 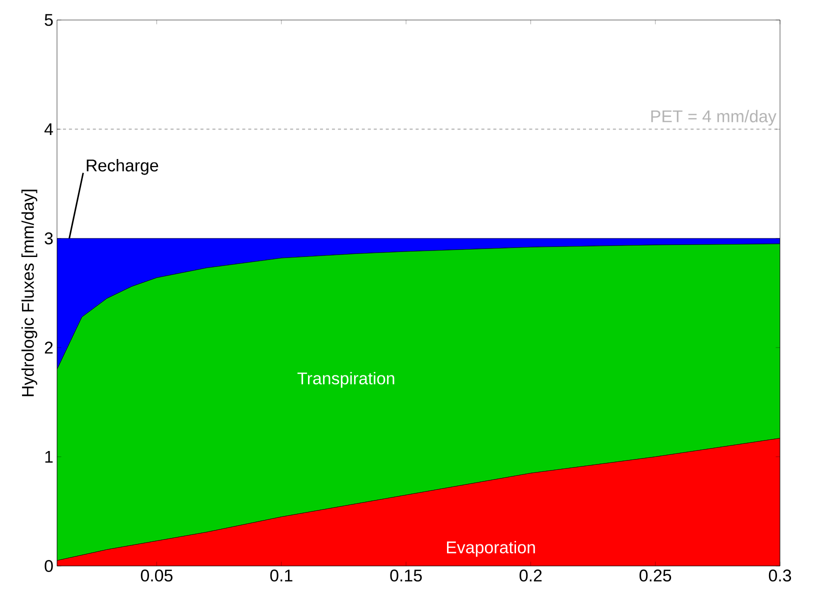 I want to click on y-axis-title: Hydrologic Fluxes [mm/day], so click(x=29, y=293).